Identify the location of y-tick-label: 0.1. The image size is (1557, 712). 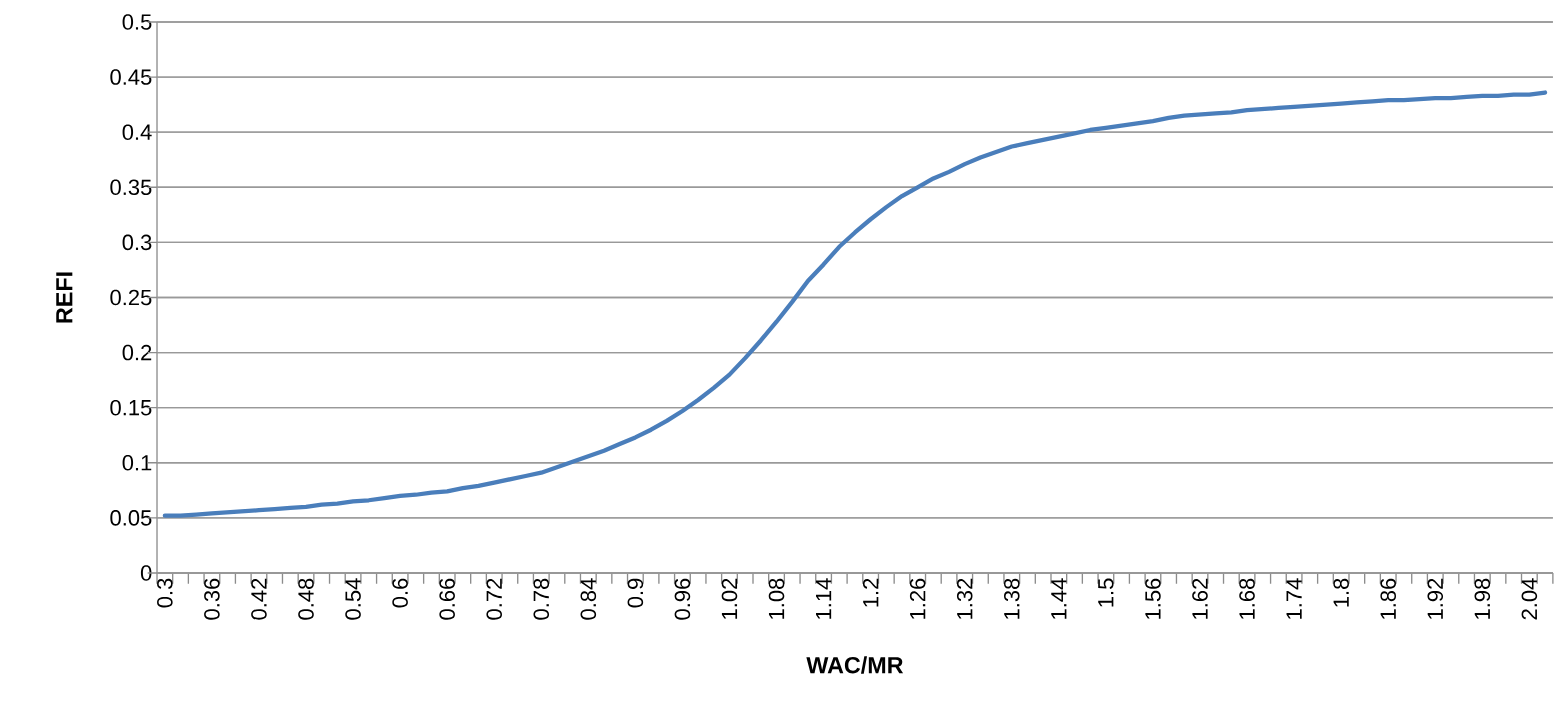
(137, 462).